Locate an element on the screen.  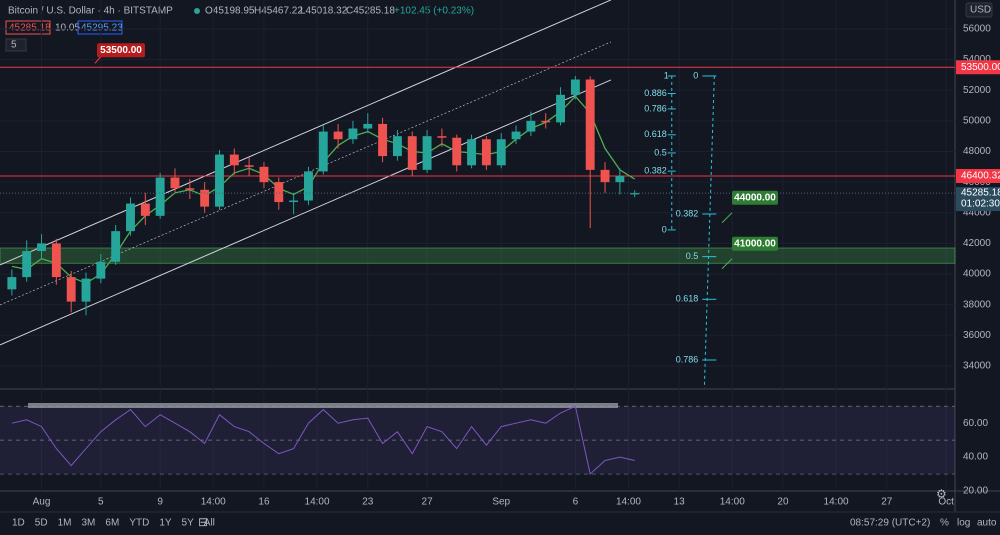
y-tick-label: 34000 is located at coordinates (977, 366).